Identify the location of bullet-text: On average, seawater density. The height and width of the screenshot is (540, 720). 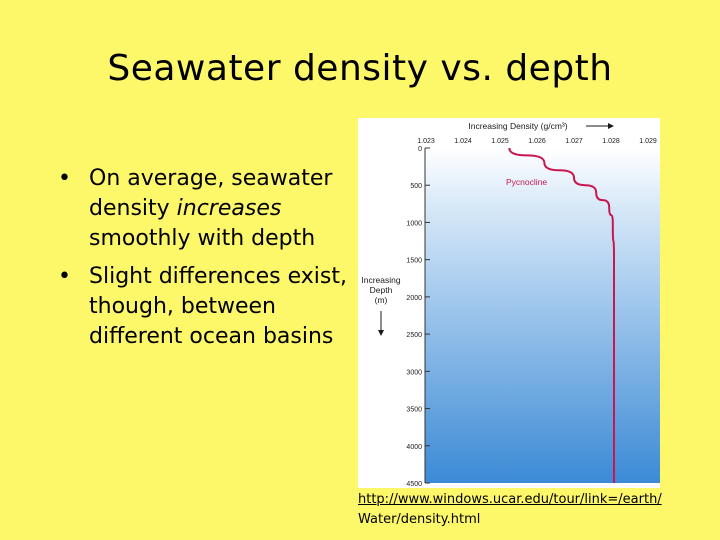
(211, 193).